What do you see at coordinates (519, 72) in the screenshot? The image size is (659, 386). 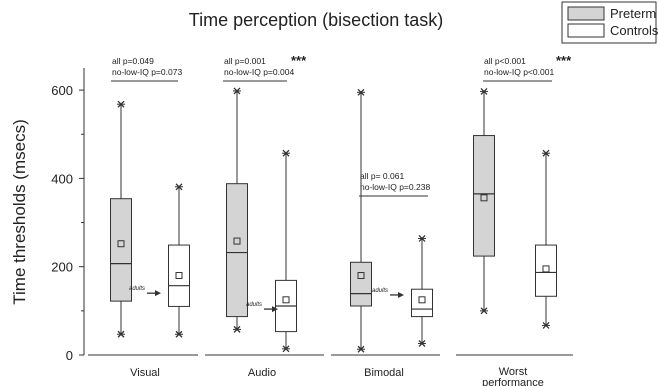 I see `stat-no-low-iq-label: no-low-IQ p<0.001` at bounding box center [519, 72].